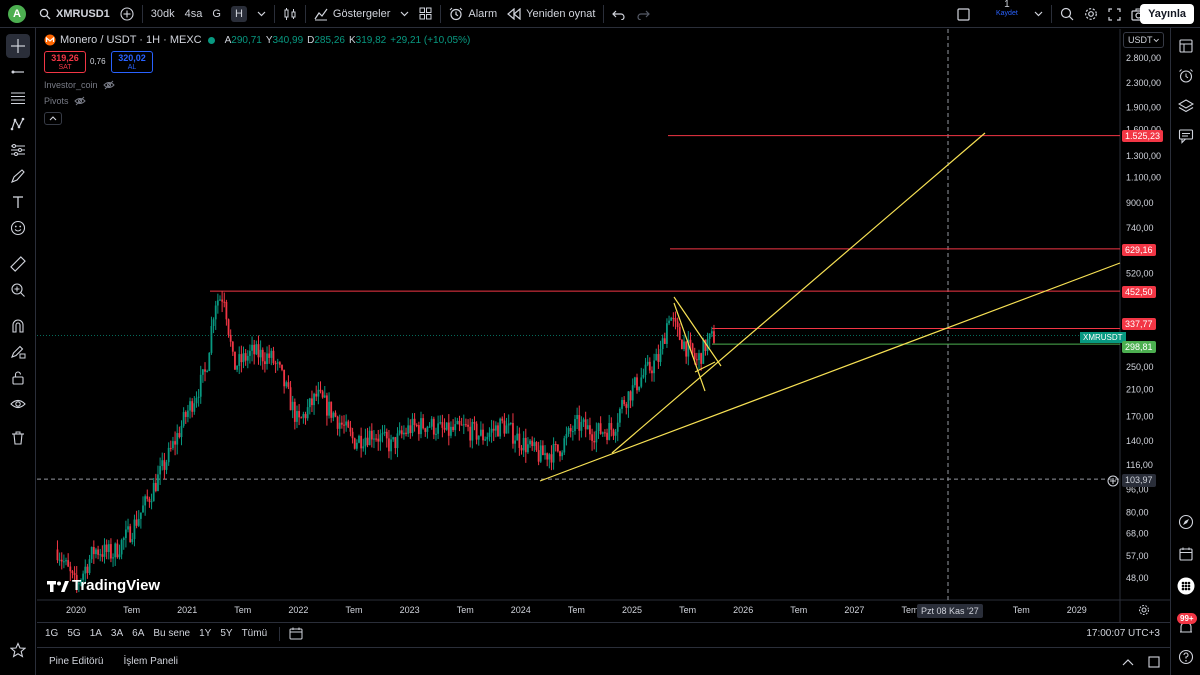  Describe the element at coordinates (18, 228) in the screenshot. I see `emoji-tool` at that location.